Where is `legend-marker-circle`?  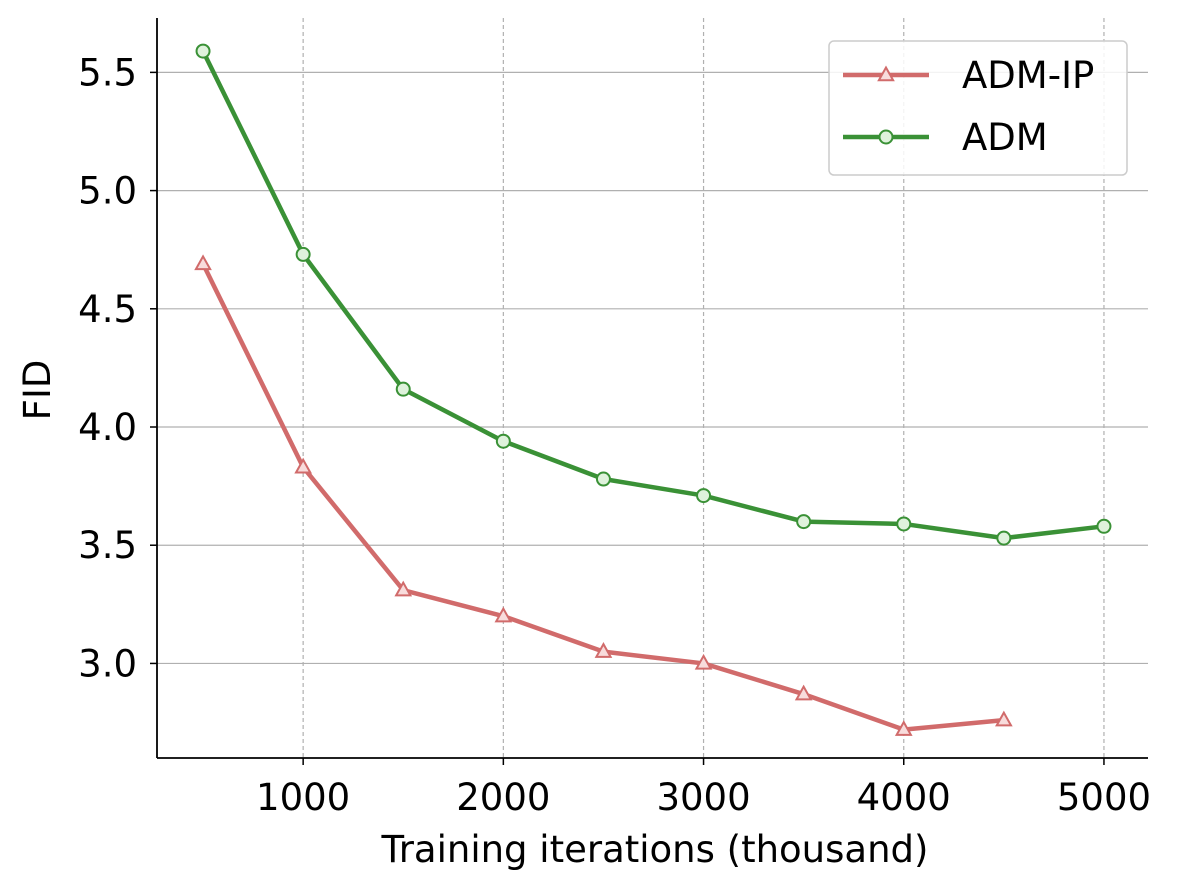
legend-marker-circle is located at coordinates (886, 137).